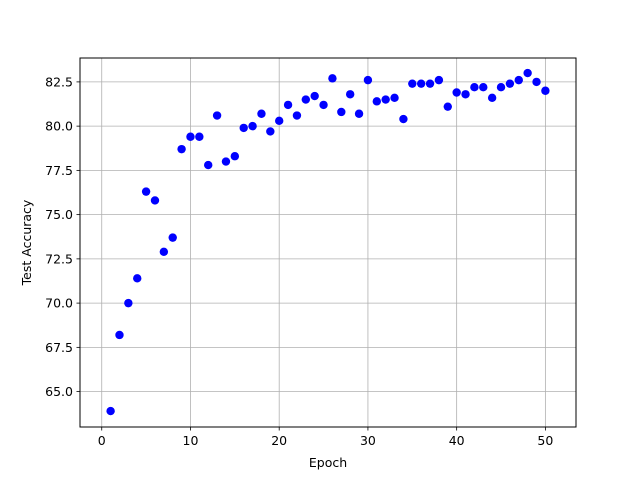 This screenshot has height=480, width=640. I want to click on y-tick-label: 70.0, so click(59, 303).